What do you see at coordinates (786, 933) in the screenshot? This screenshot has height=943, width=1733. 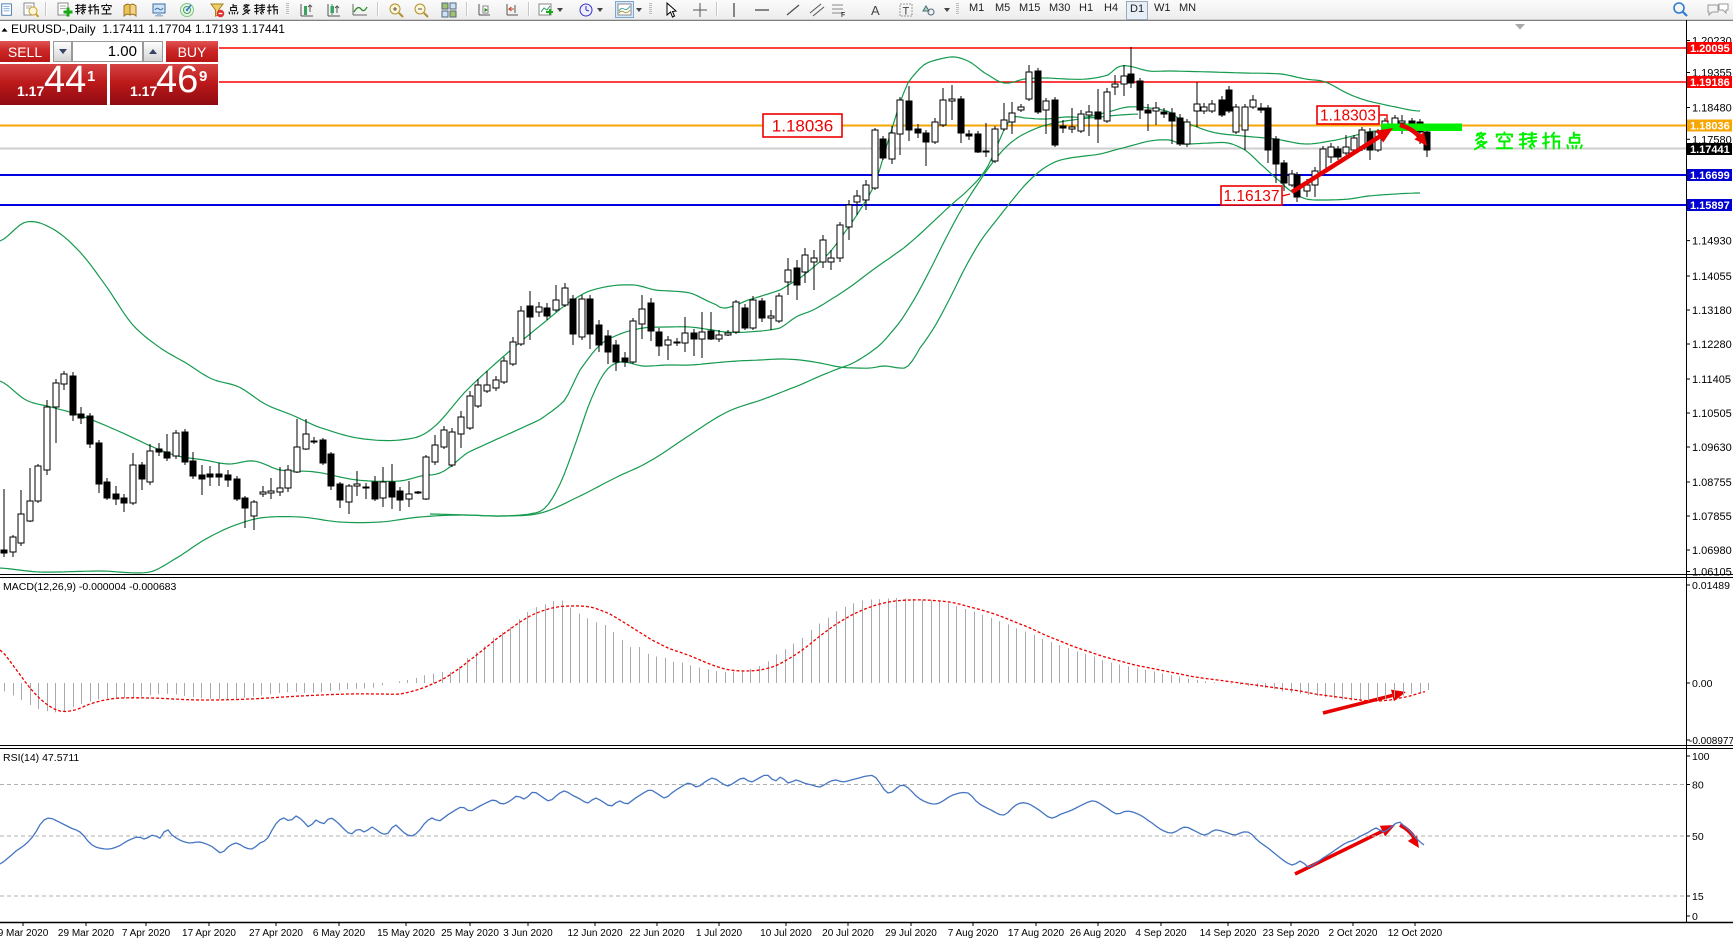 I see `svg-text: 10 Jul 2020` at bounding box center [786, 933].